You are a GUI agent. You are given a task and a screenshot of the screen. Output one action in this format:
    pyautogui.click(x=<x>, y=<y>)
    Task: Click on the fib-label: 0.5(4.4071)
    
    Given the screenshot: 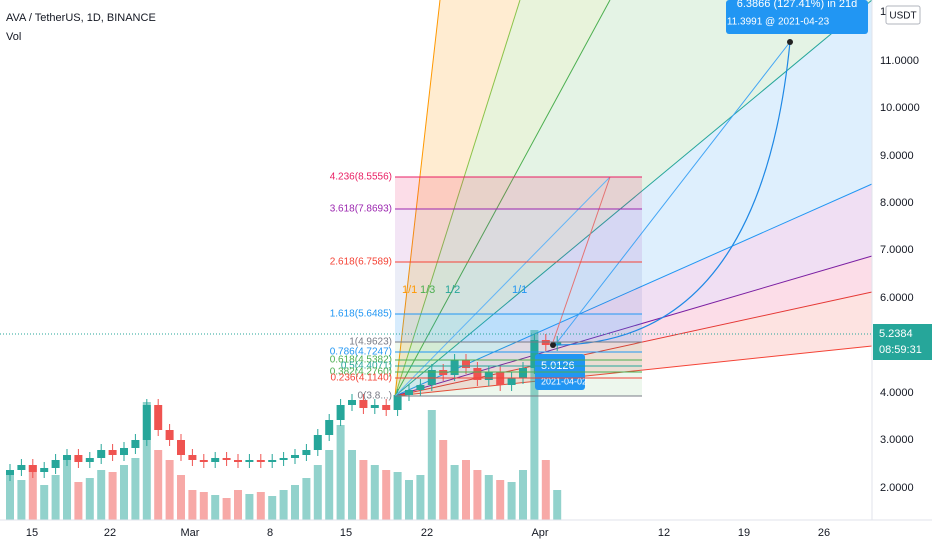 What is the action you would take?
    pyautogui.click(x=366, y=366)
    